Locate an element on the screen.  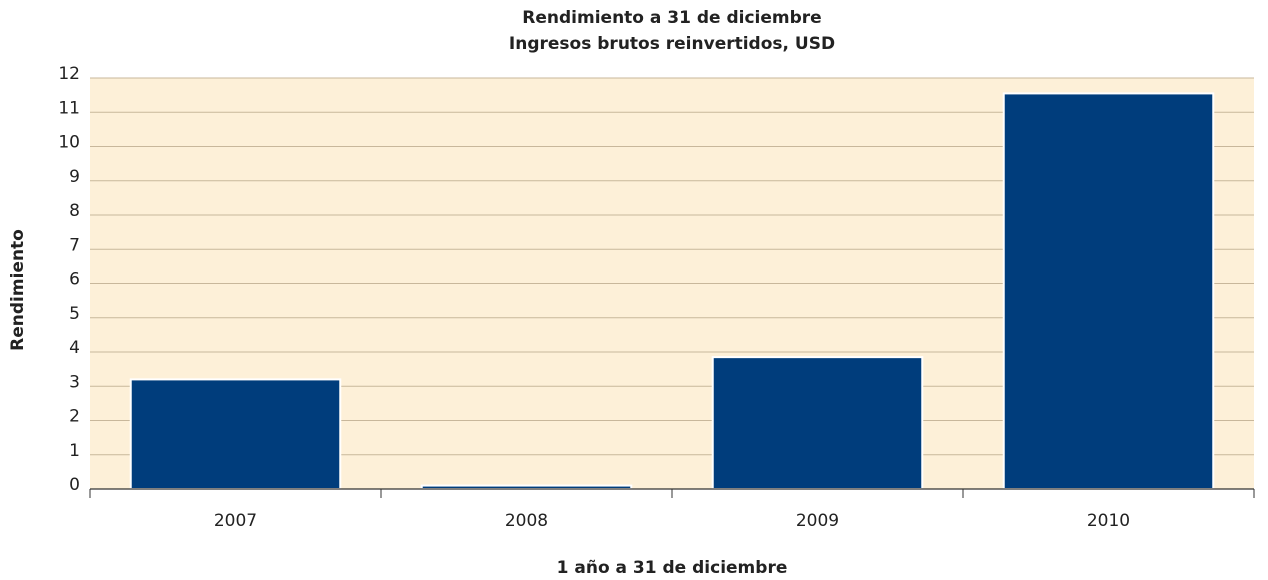
x-tick-label: 2009 is located at coordinates (817, 521).